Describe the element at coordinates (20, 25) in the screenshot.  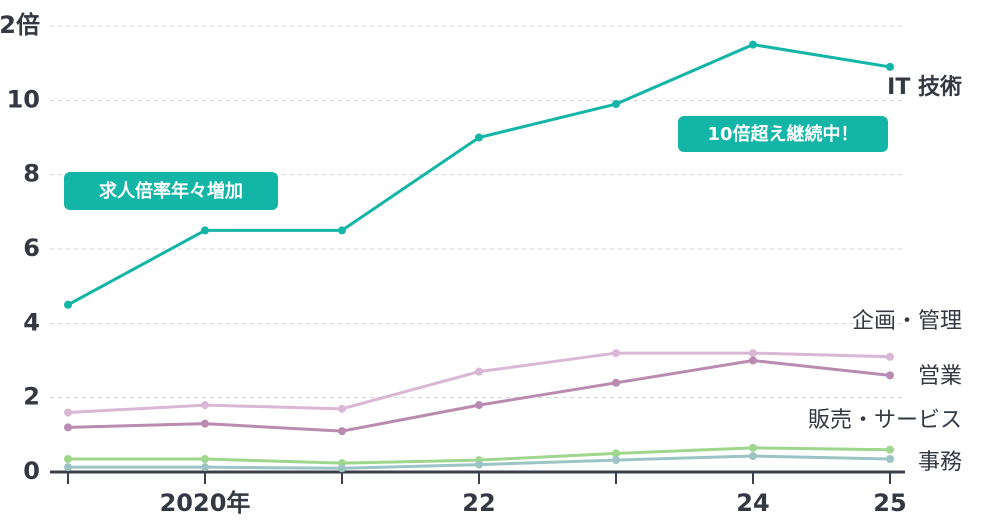
I see `y-tick-label: 12倍` at that location.